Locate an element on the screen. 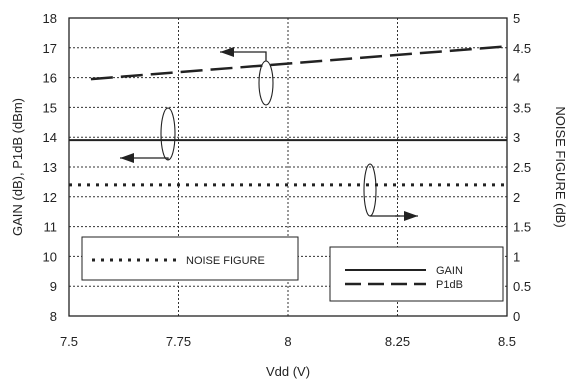  legend-label-noise-figure: NOISE FIGURE is located at coordinates (225, 261).